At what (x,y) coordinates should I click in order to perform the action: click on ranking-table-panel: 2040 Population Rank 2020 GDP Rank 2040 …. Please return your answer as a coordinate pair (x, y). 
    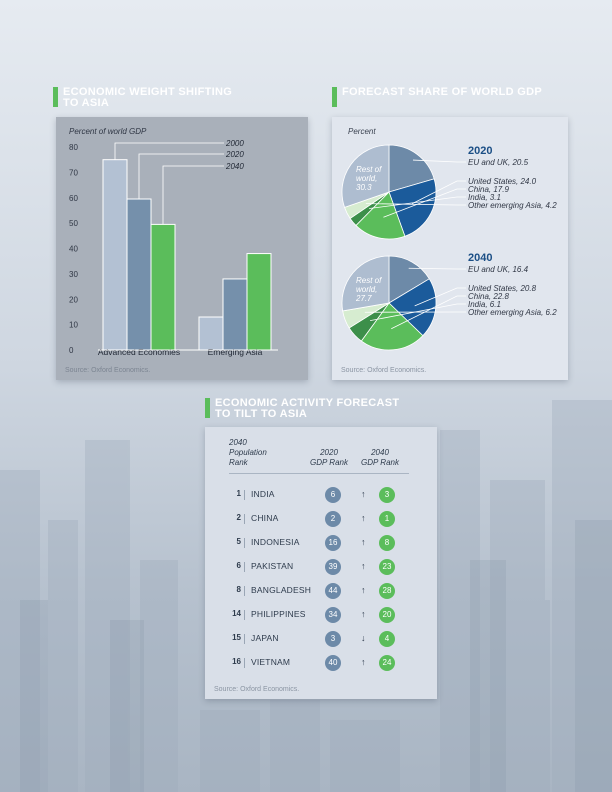
    Looking at the image, I should click on (321, 563).